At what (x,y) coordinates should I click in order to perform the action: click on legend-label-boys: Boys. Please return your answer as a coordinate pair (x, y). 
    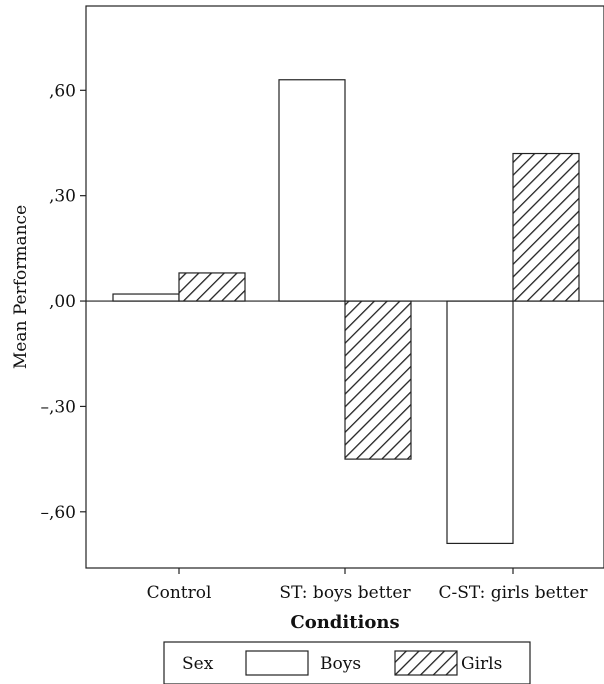
    Looking at the image, I should click on (340, 664).